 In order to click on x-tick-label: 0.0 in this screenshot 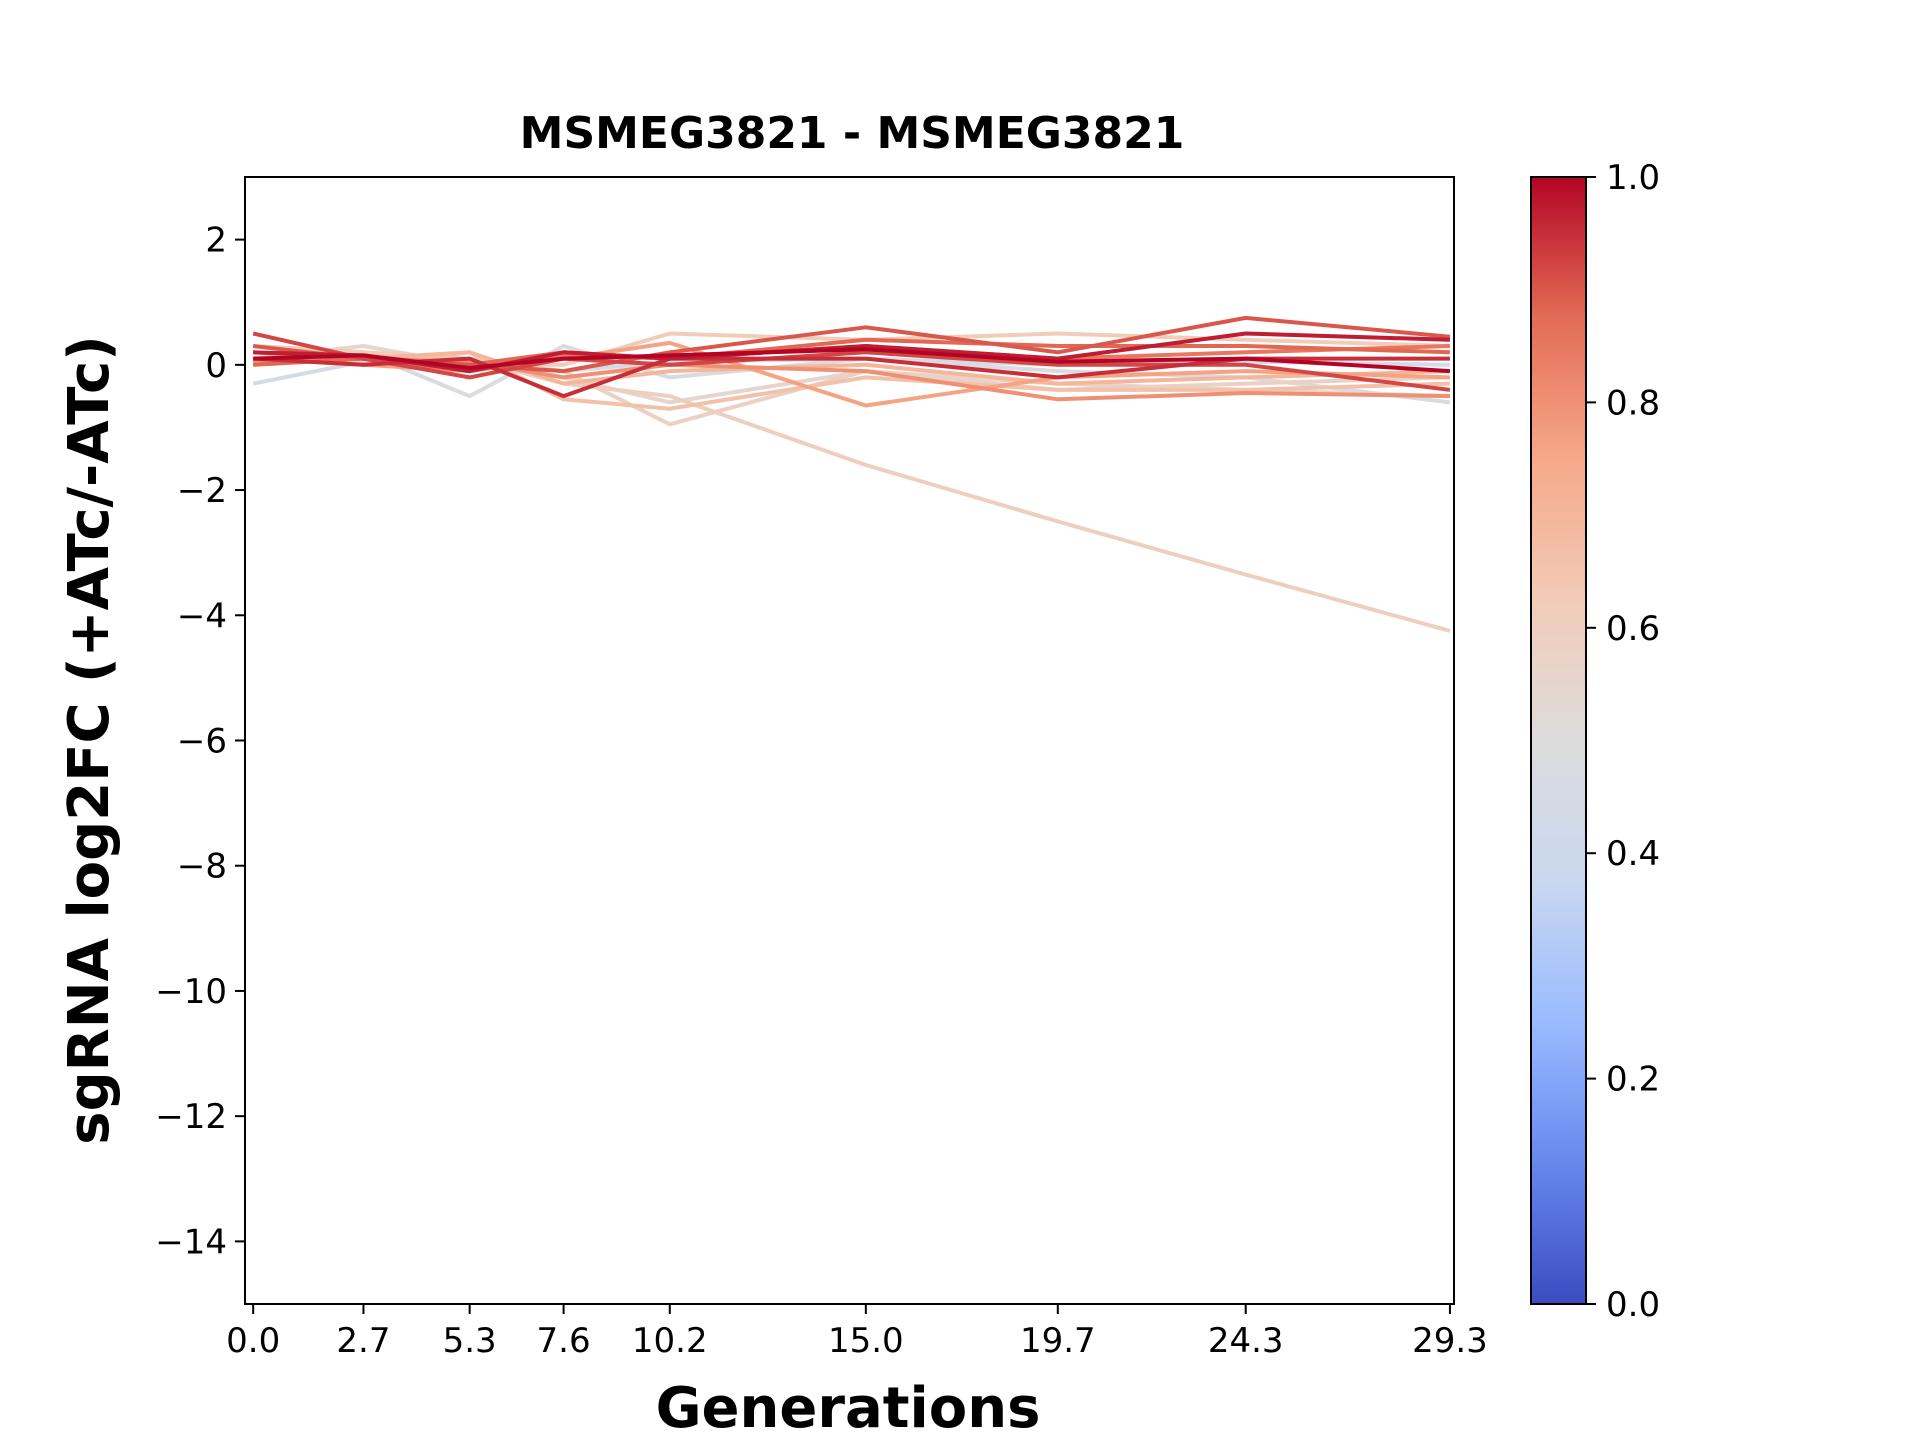, I will do `click(253, 1341)`.